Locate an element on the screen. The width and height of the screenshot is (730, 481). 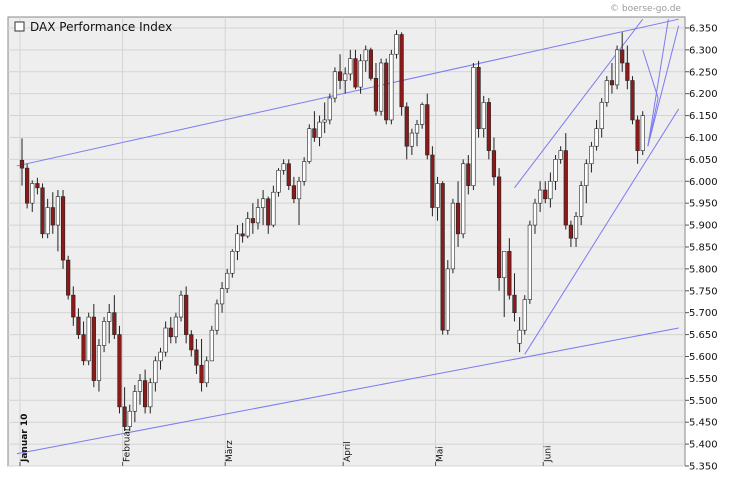
chart-legend: DAX Performance Index is located at coordinates (93, 27).